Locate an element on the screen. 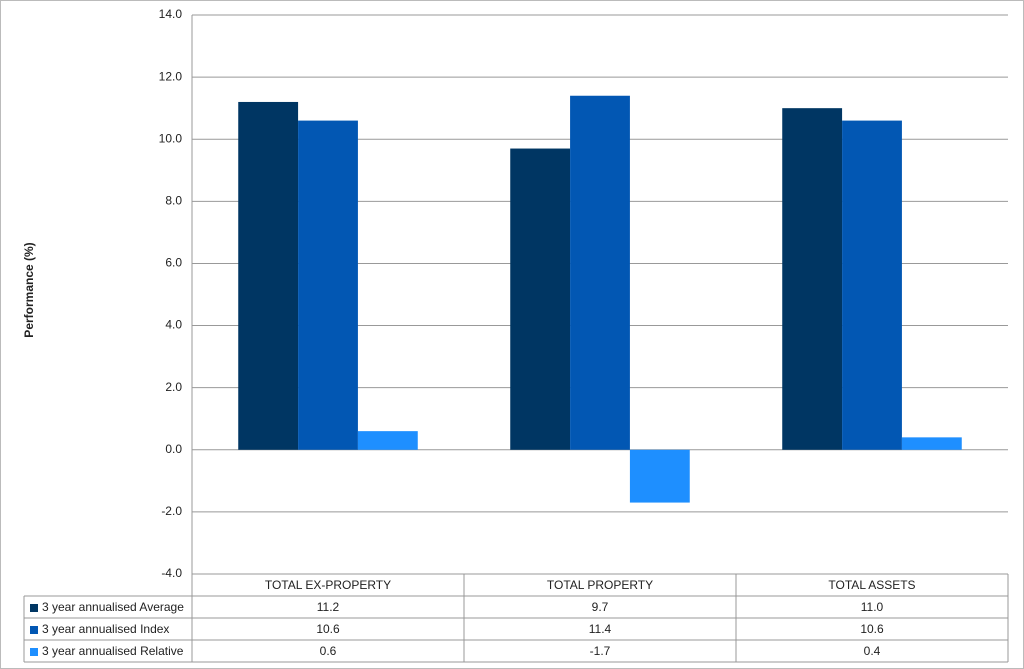 Image resolution: width=1024 pixels, height=669 pixels. table-value: 11.4 is located at coordinates (600, 629).